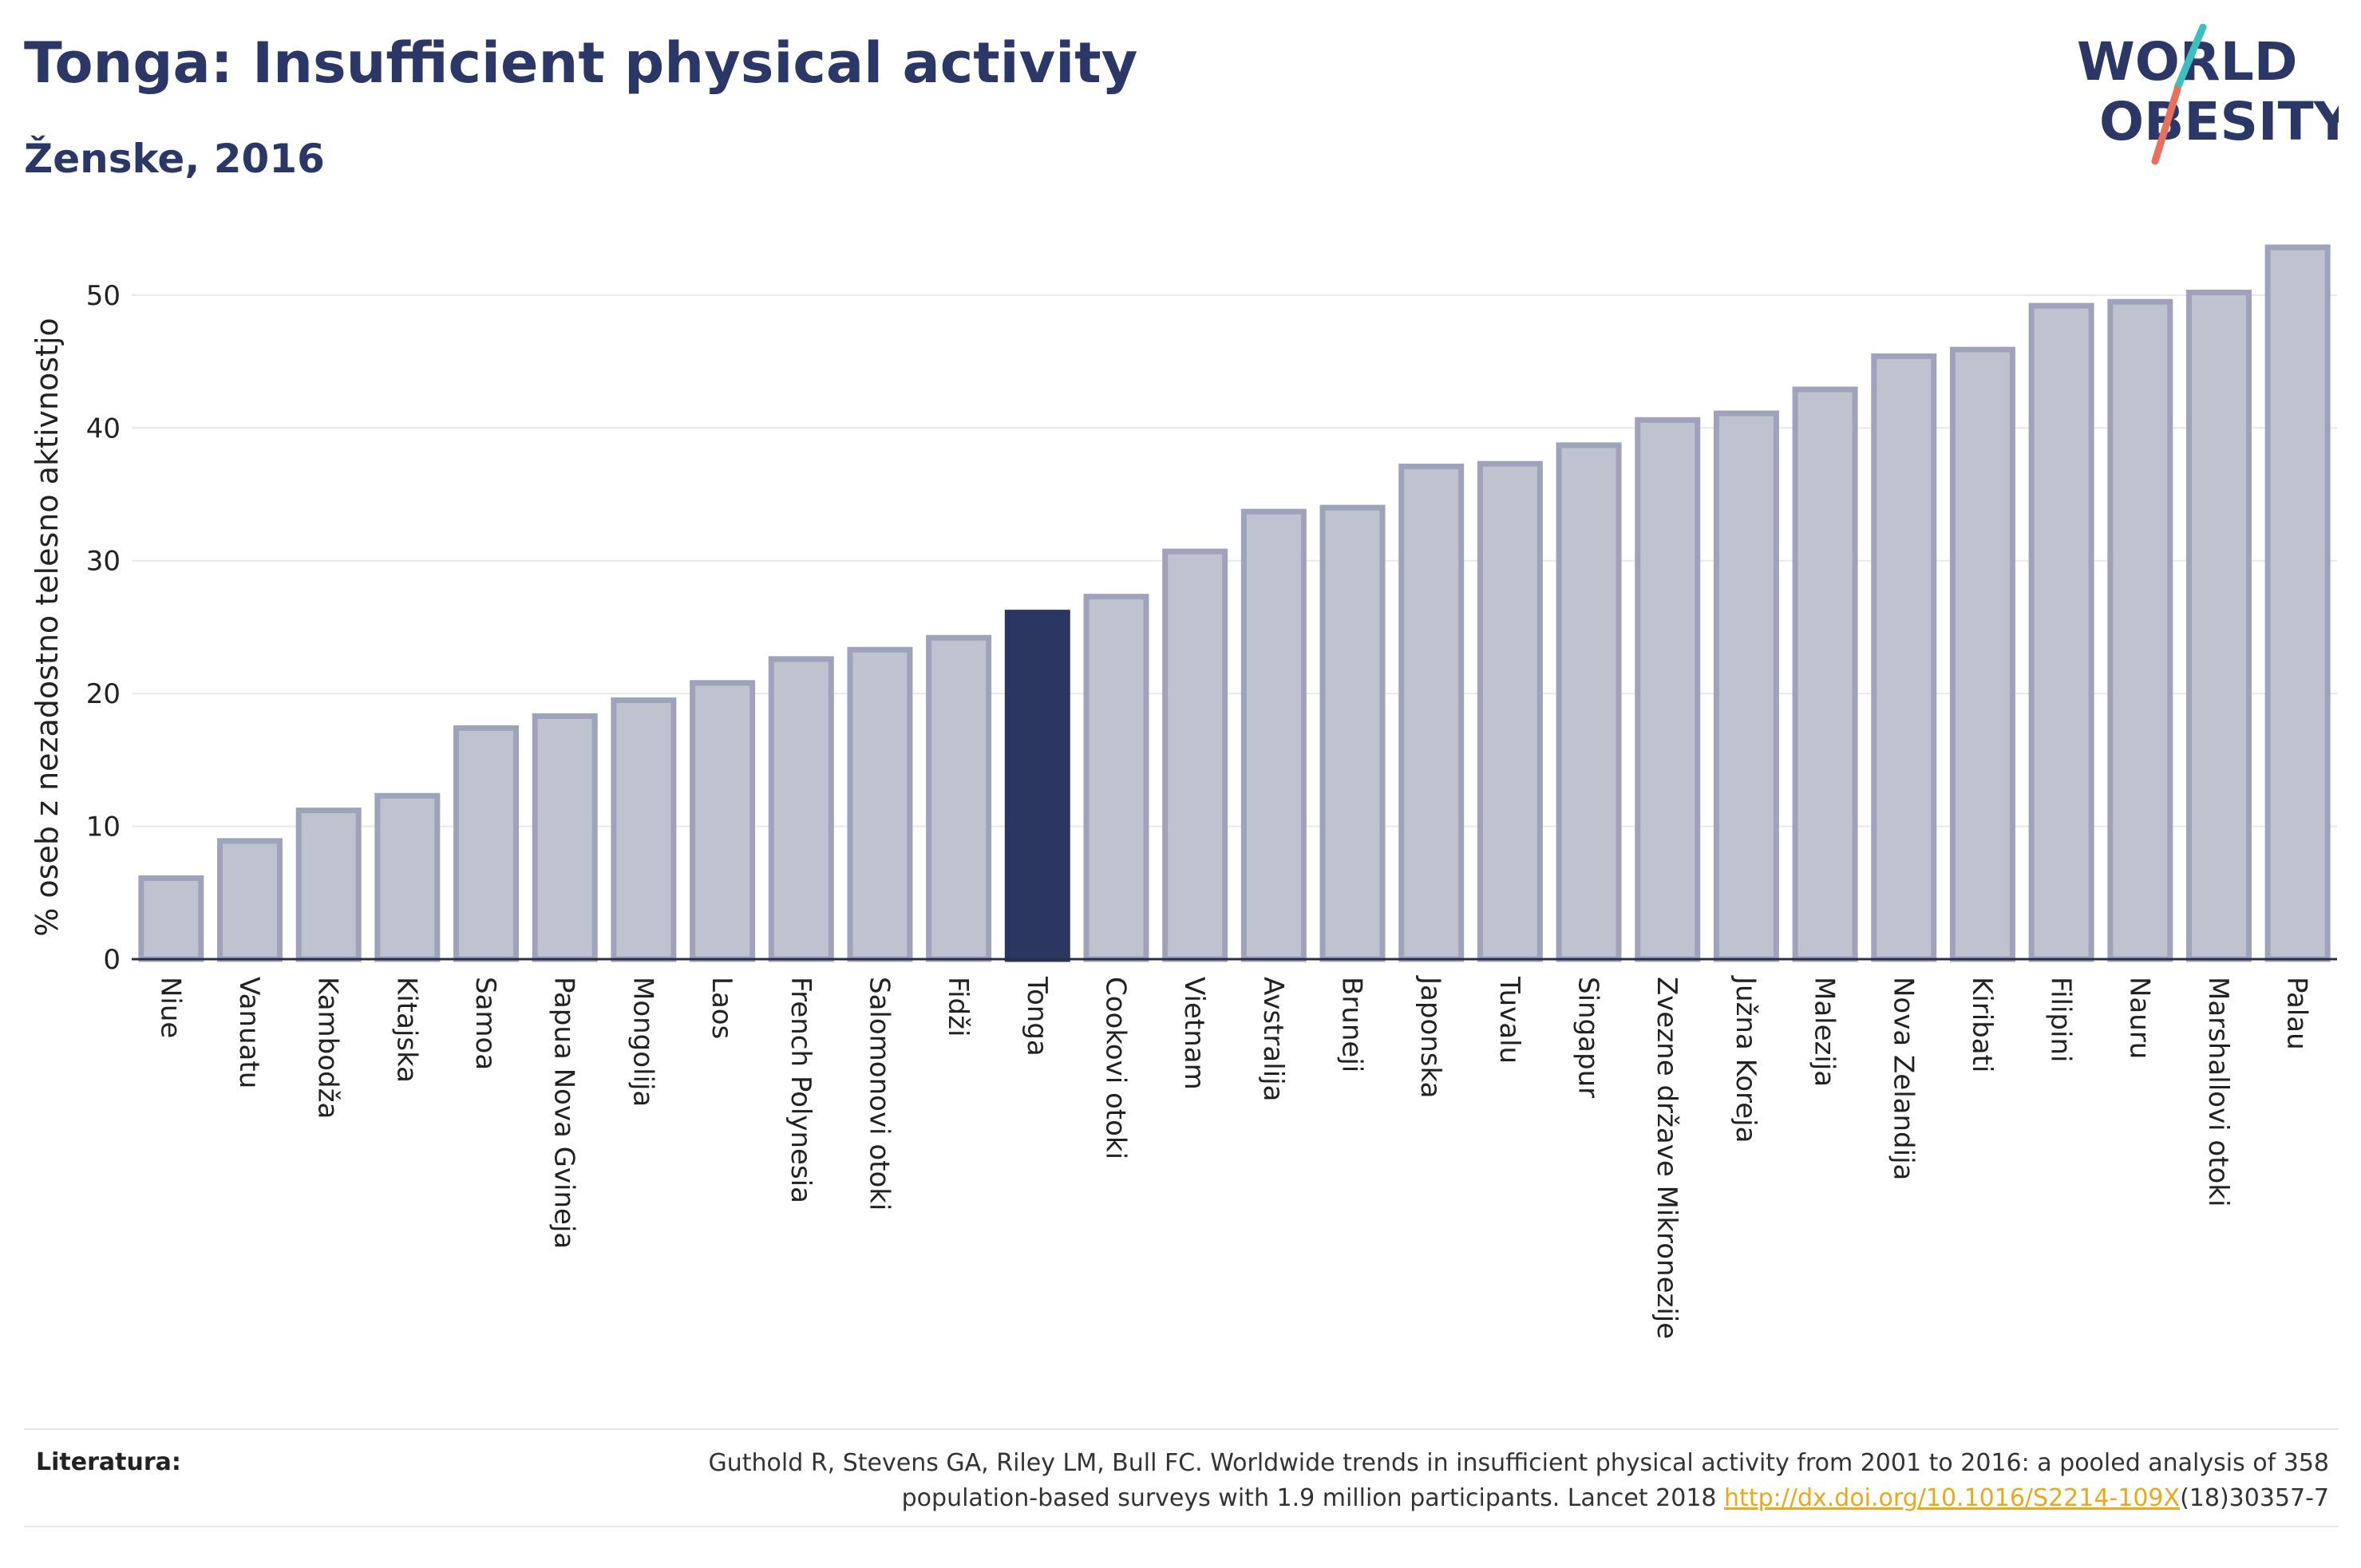 This screenshot has height=1568, width=2361. I want to click on x-tick-label: Vietnam, so click(1194, 1033).